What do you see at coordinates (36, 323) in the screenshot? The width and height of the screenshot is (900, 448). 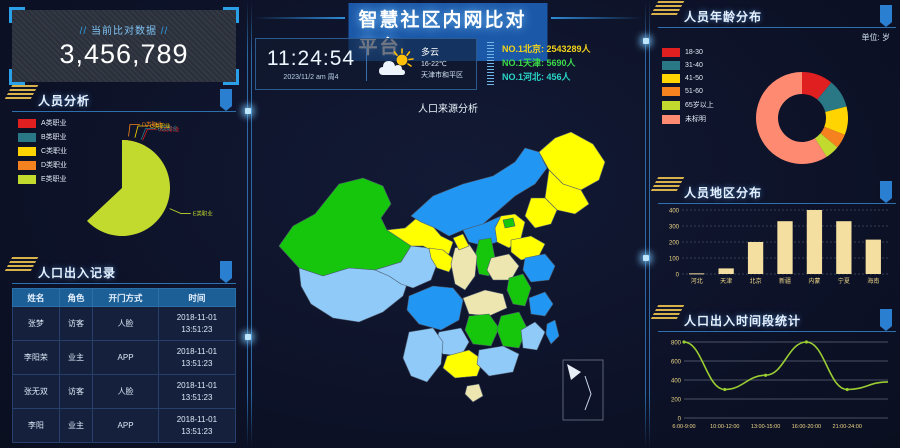 I see `table-cell: 张梦` at bounding box center [36, 323].